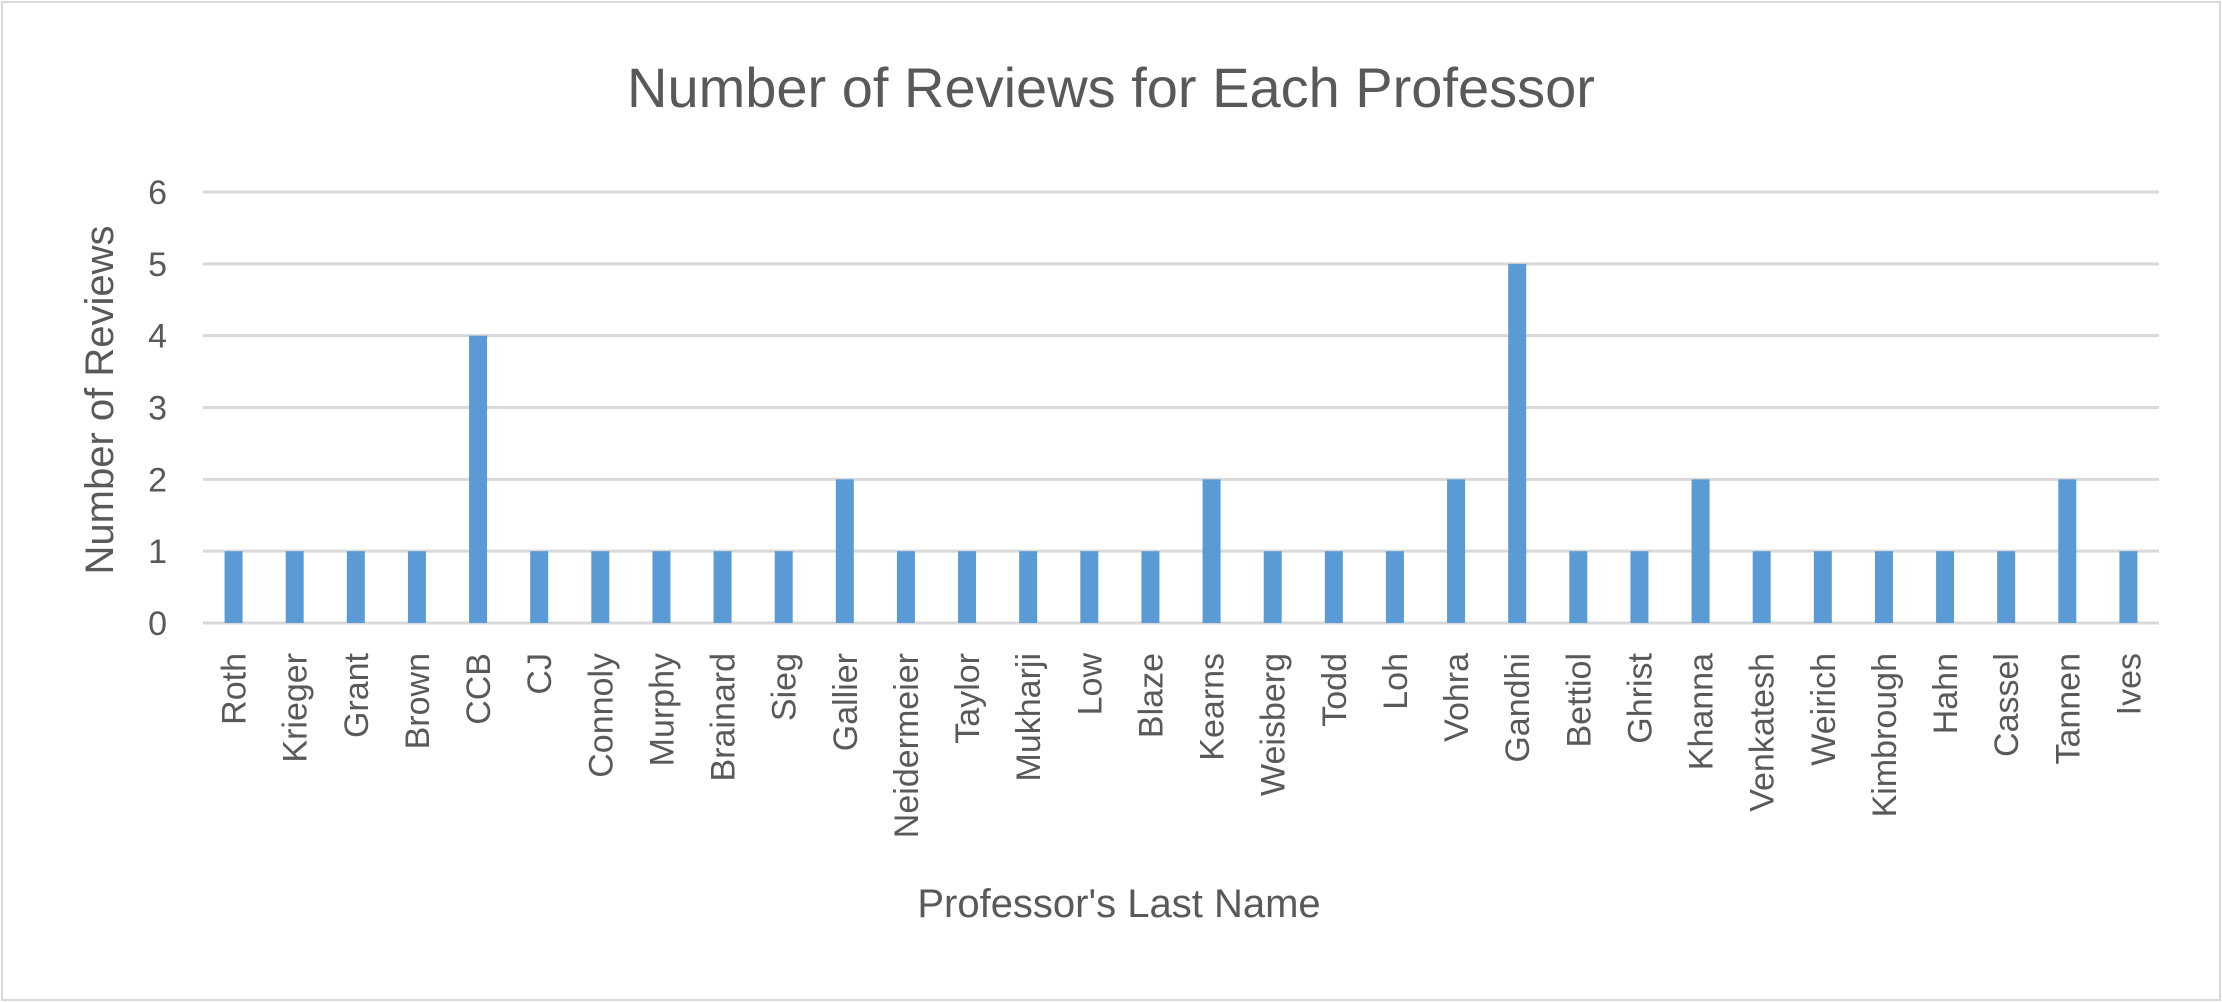 This screenshot has width=2222, height=1002. What do you see at coordinates (100, 399) in the screenshot?
I see `y-axis-title: Number of Reviews` at bounding box center [100, 399].